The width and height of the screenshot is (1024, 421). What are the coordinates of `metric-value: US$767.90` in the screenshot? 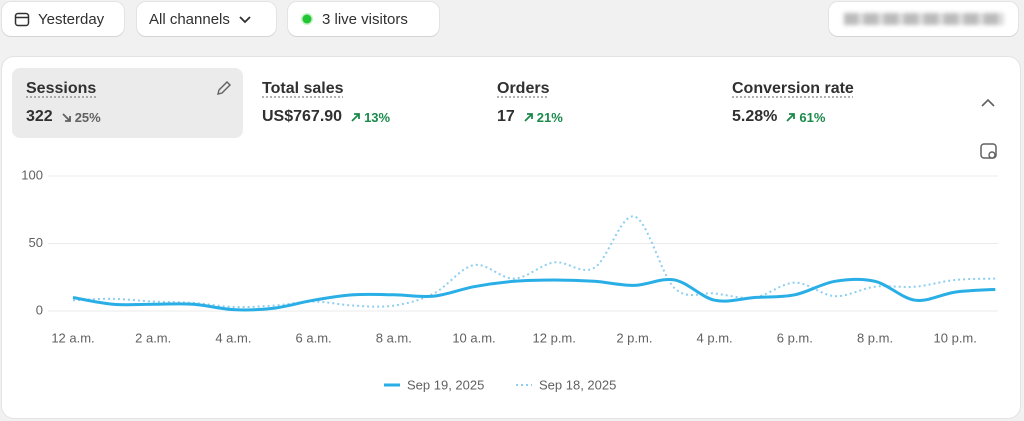 It's located at (302, 116).